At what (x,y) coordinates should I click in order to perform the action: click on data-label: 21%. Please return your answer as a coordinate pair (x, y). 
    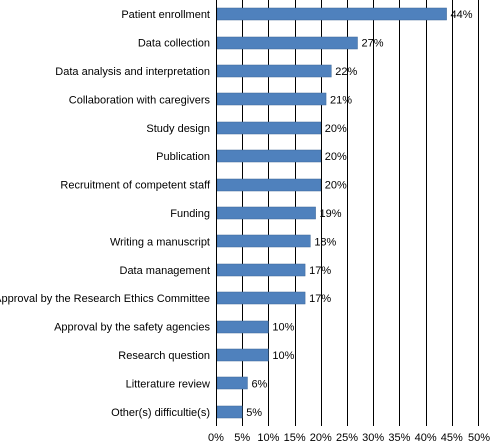
    Looking at the image, I should click on (341, 100).